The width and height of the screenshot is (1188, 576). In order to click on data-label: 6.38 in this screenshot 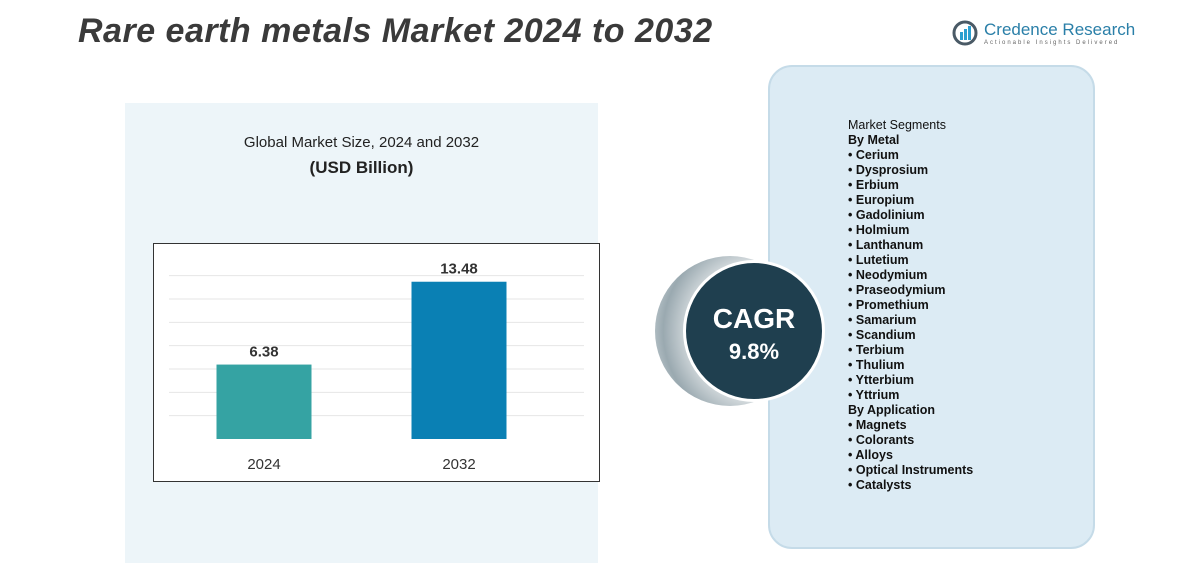, I will do `click(263, 352)`.